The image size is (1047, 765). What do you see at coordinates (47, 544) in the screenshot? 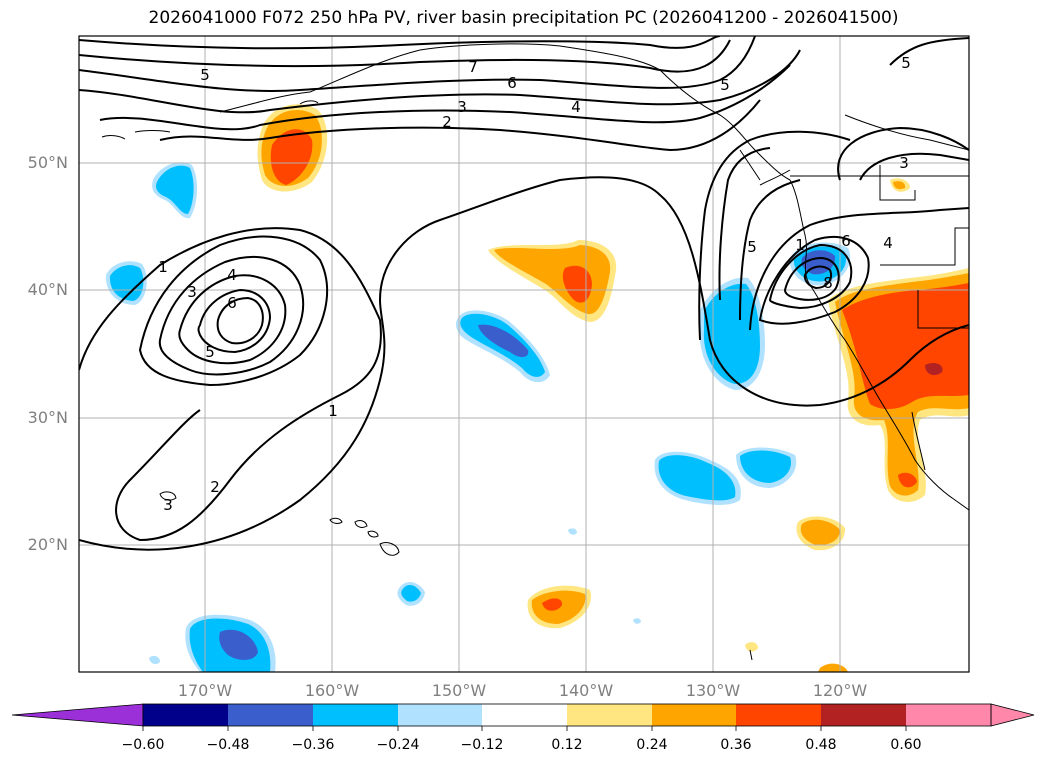
I see `lat-label: 20°N` at bounding box center [47, 544].